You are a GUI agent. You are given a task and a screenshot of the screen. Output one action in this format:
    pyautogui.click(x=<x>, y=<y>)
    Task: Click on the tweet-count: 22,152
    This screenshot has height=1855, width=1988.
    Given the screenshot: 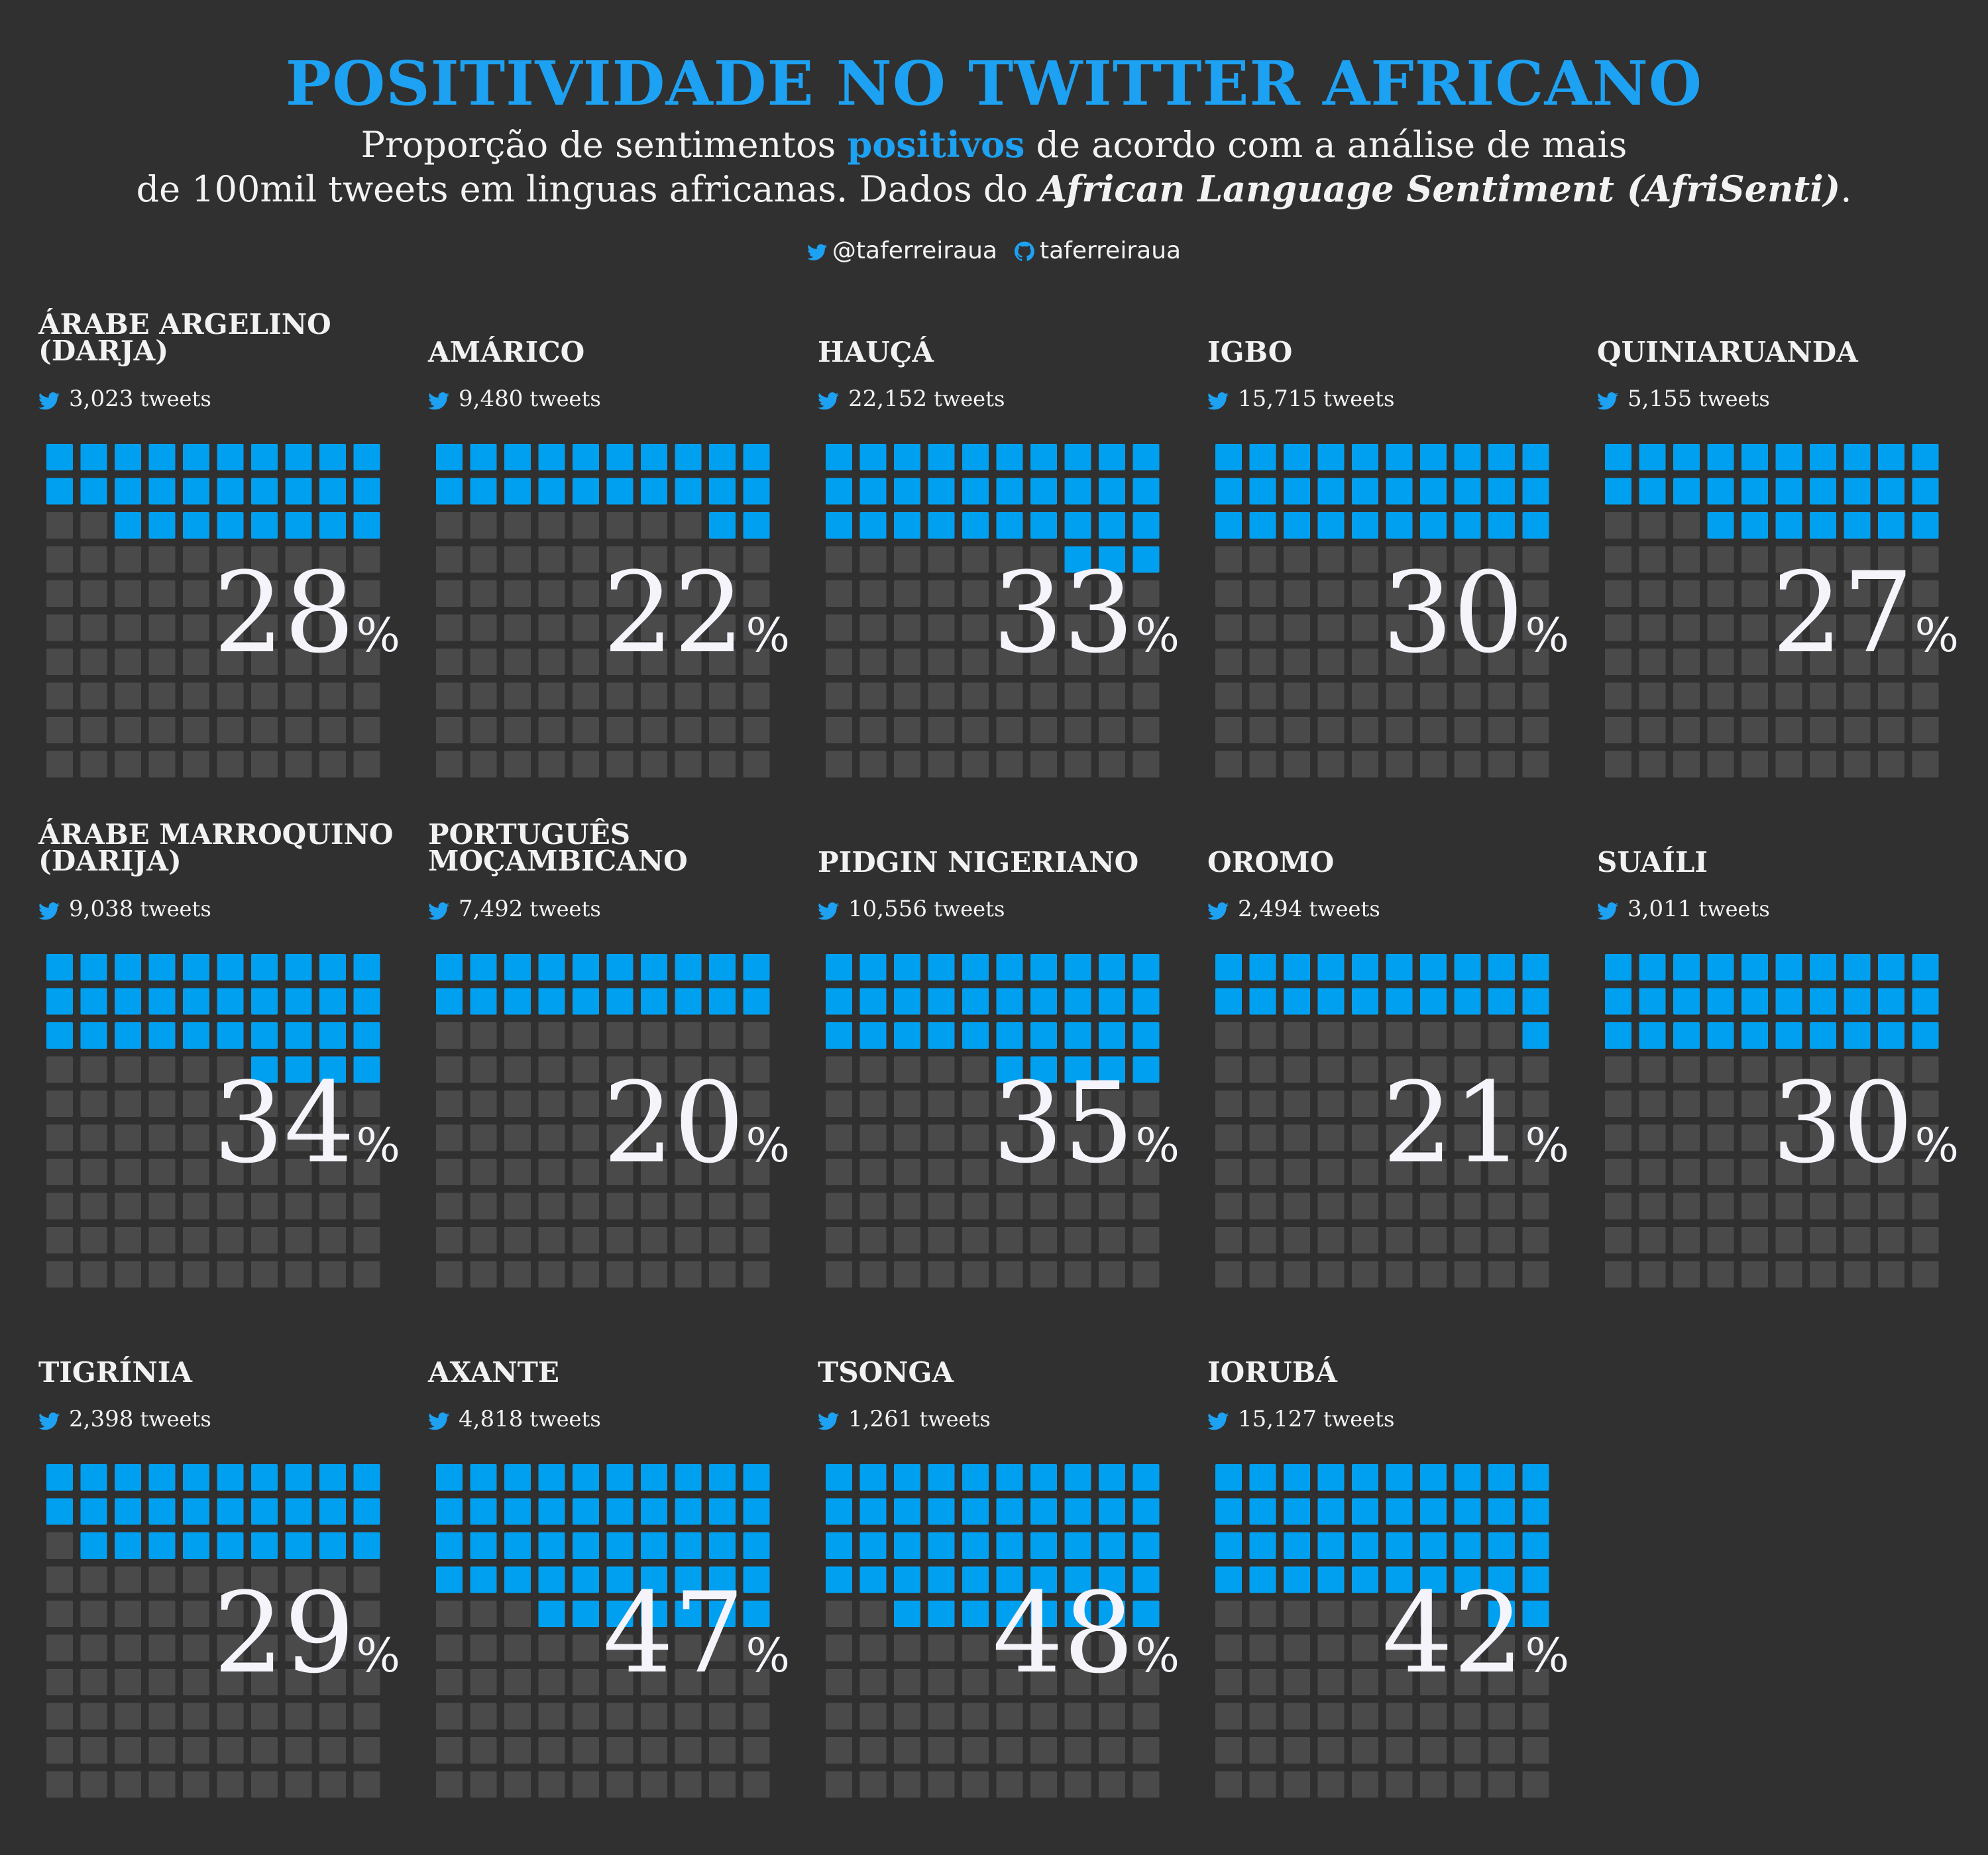 What is the action you would take?
    pyautogui.click(x=887, y=399)
    